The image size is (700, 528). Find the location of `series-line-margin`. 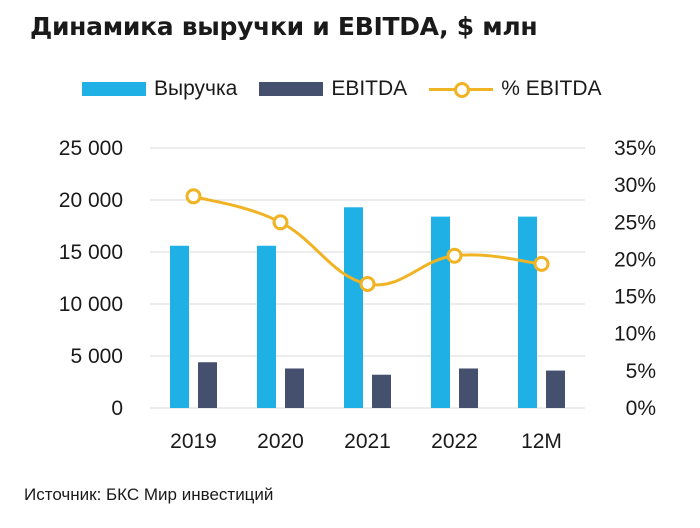

series-line-margin is located at coordinates (367, 240).